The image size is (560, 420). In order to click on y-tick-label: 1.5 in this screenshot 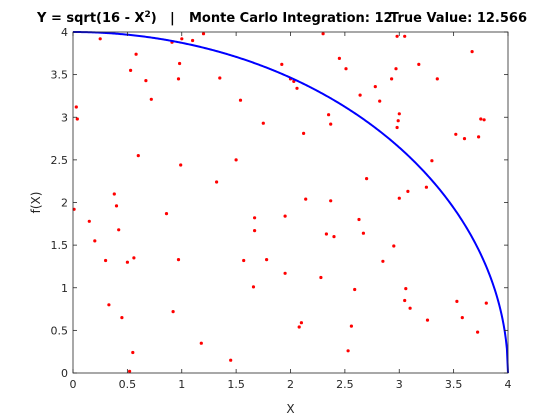, I will do `click(60, 245)`.